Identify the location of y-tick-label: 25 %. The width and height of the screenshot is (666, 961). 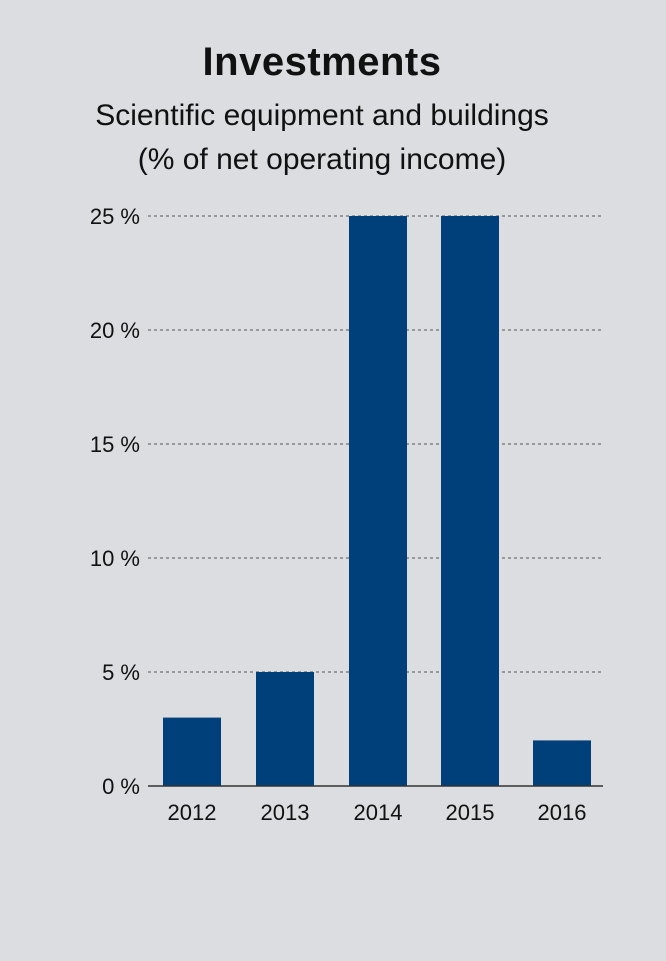
(115, 216).